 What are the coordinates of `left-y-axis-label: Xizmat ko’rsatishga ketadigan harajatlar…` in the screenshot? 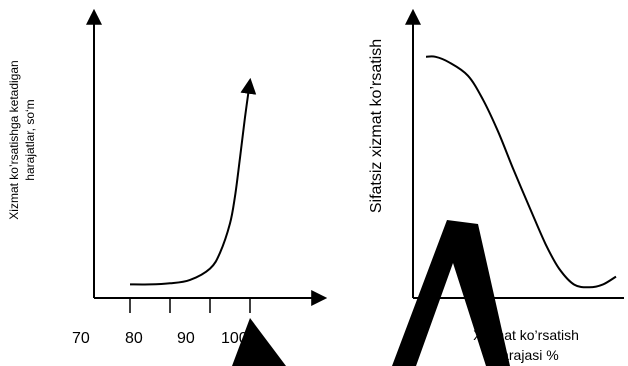 It's located at (26, 140).